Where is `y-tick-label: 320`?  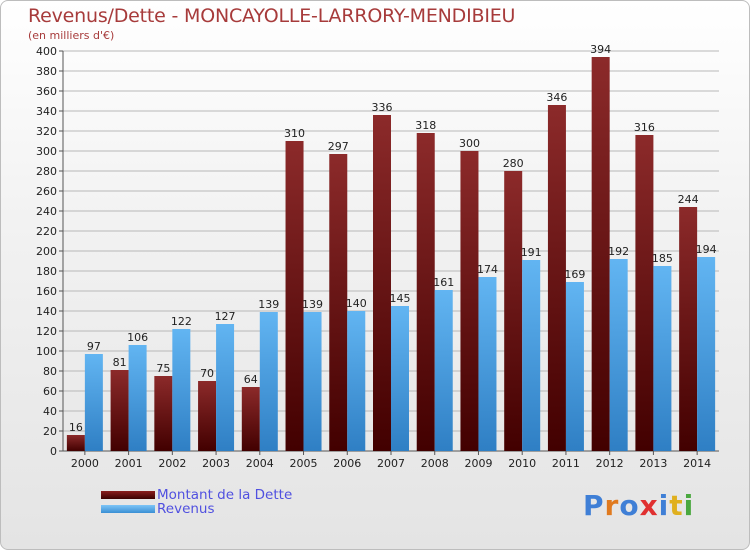 y-tick-label: 320 is located at coordinates (46, 131).